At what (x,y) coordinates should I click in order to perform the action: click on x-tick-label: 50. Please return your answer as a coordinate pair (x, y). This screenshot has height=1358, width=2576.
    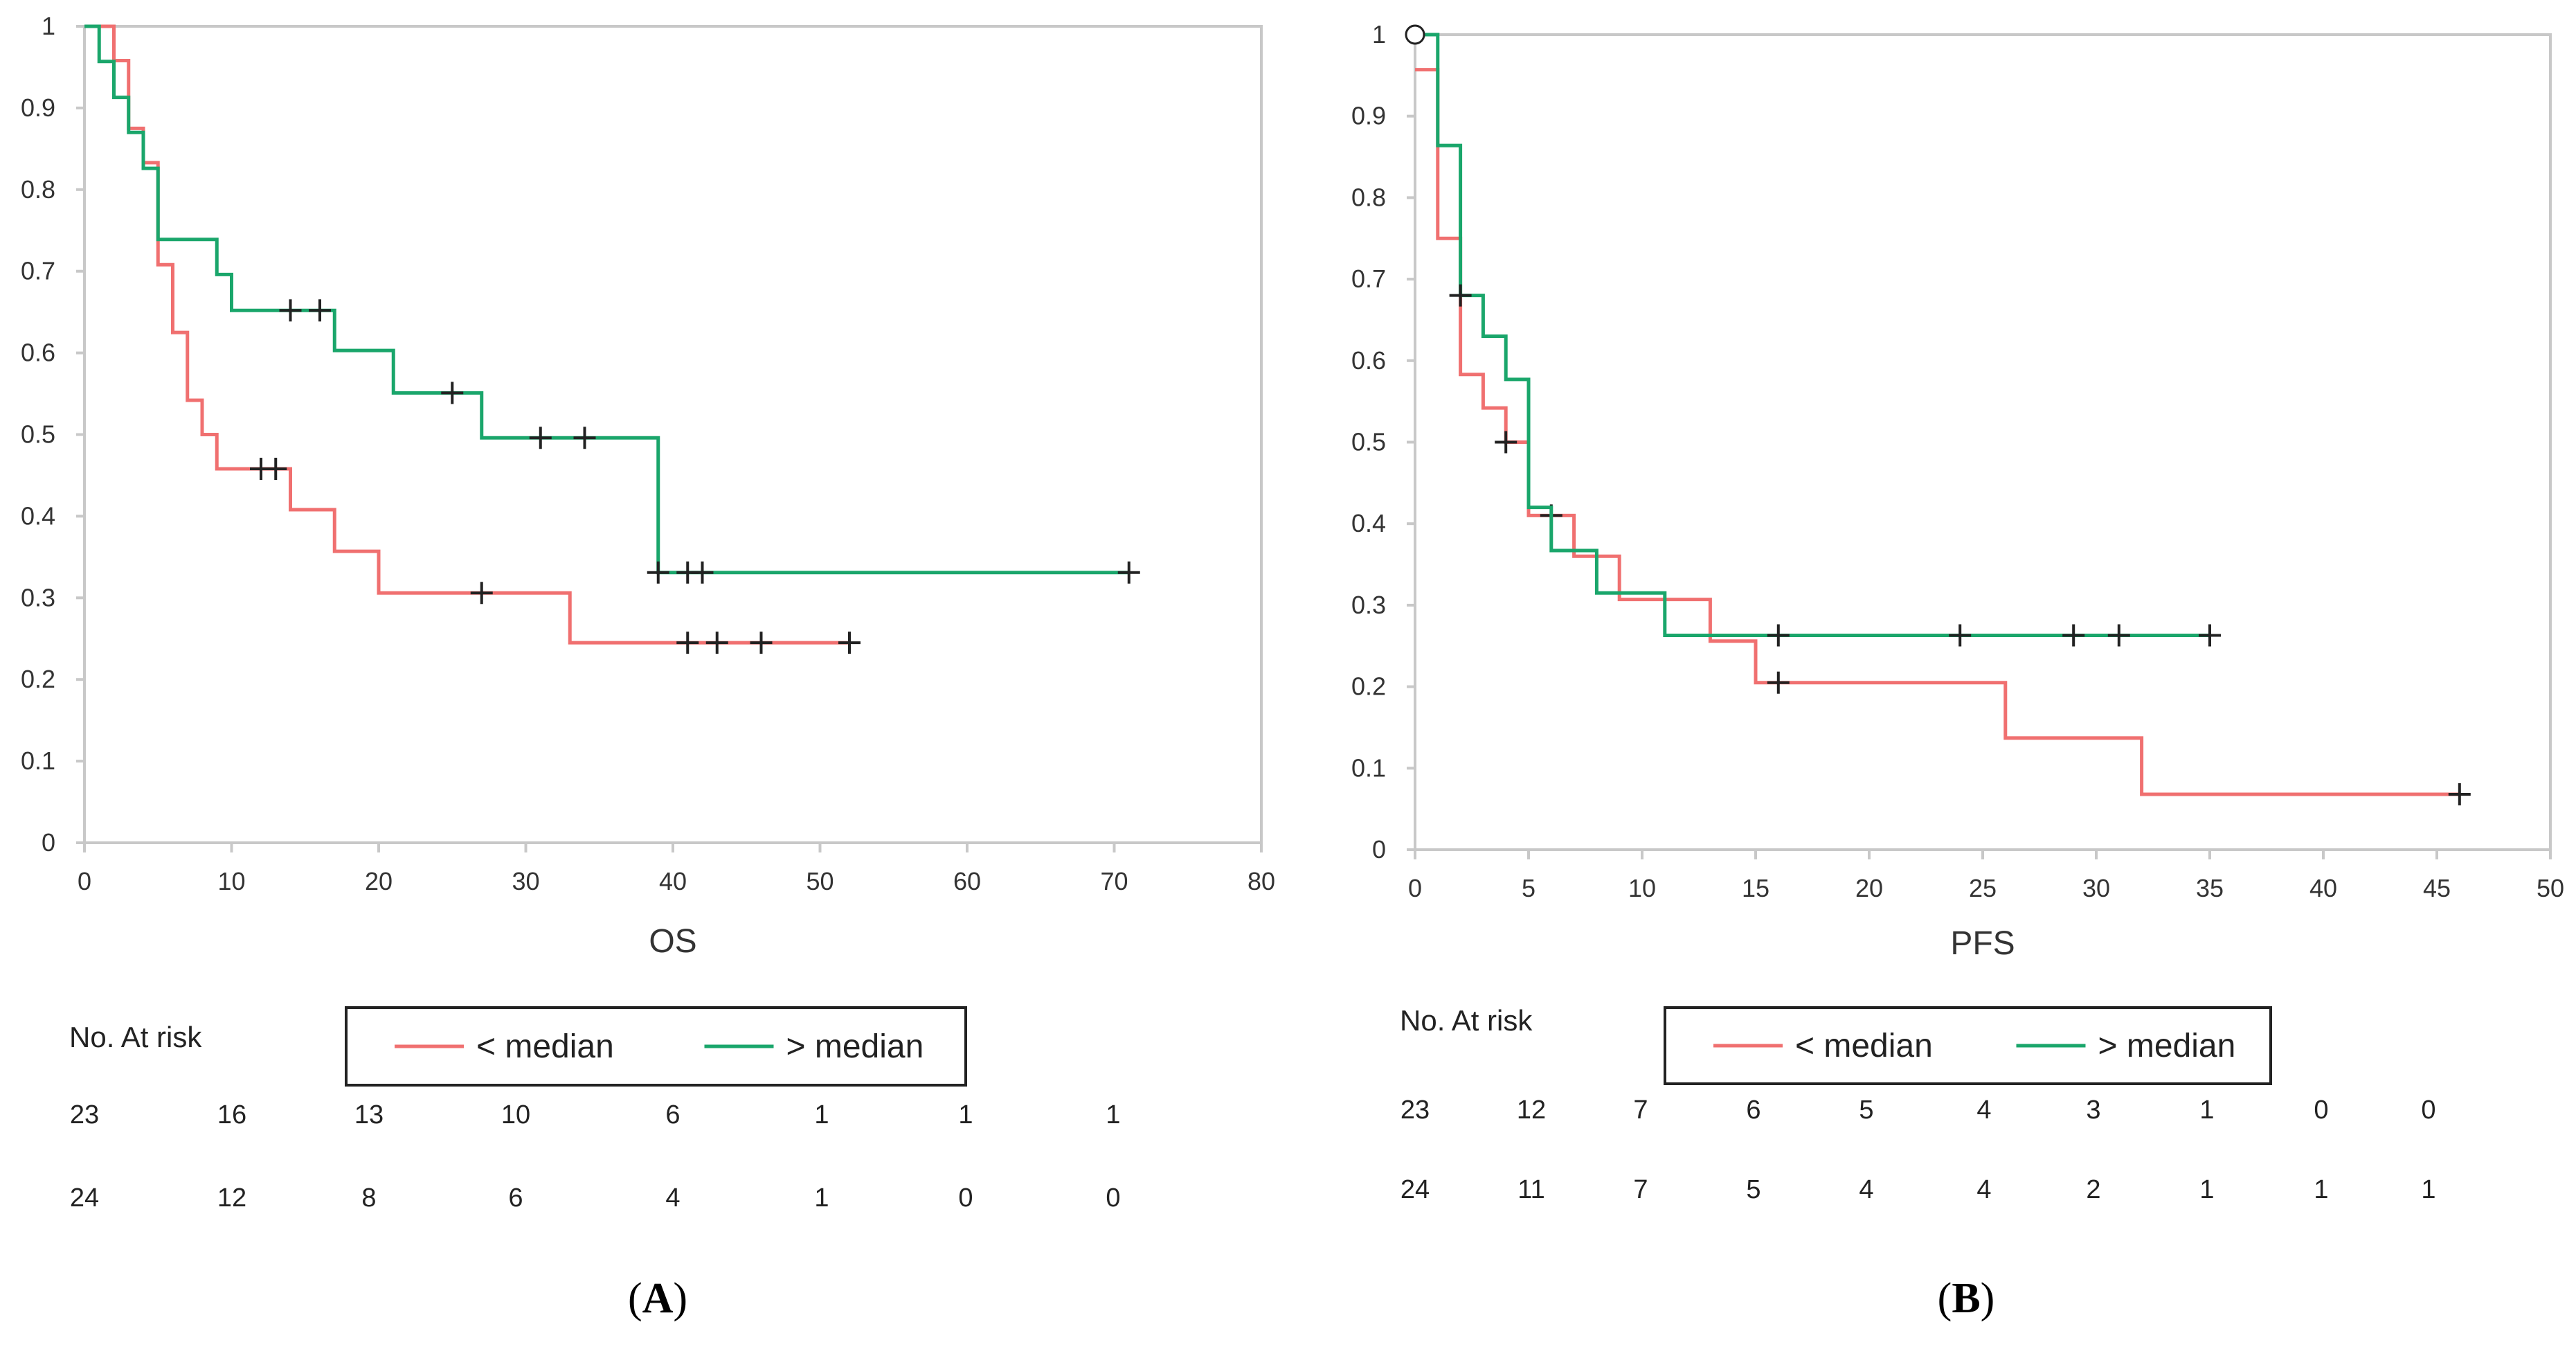
    Looking at the image, I should click on (820, 881).